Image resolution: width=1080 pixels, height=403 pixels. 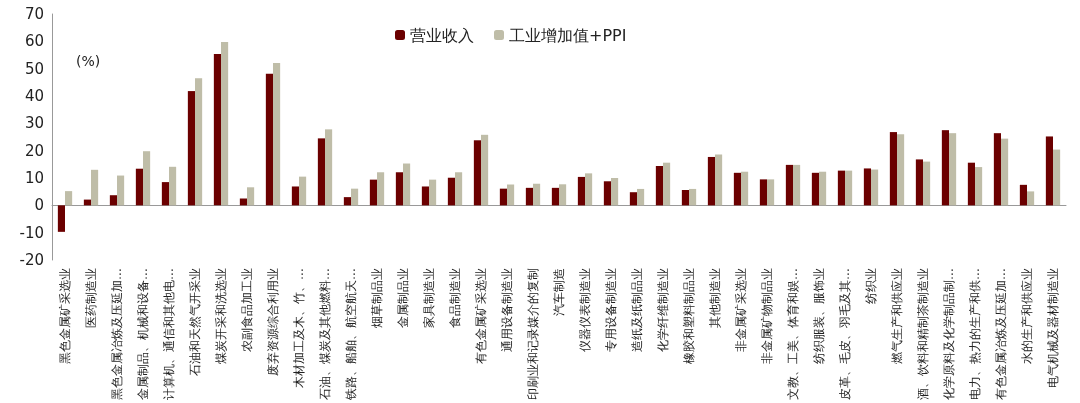 I want to click on y-tick-label: 40, so click(x=34, y=96).